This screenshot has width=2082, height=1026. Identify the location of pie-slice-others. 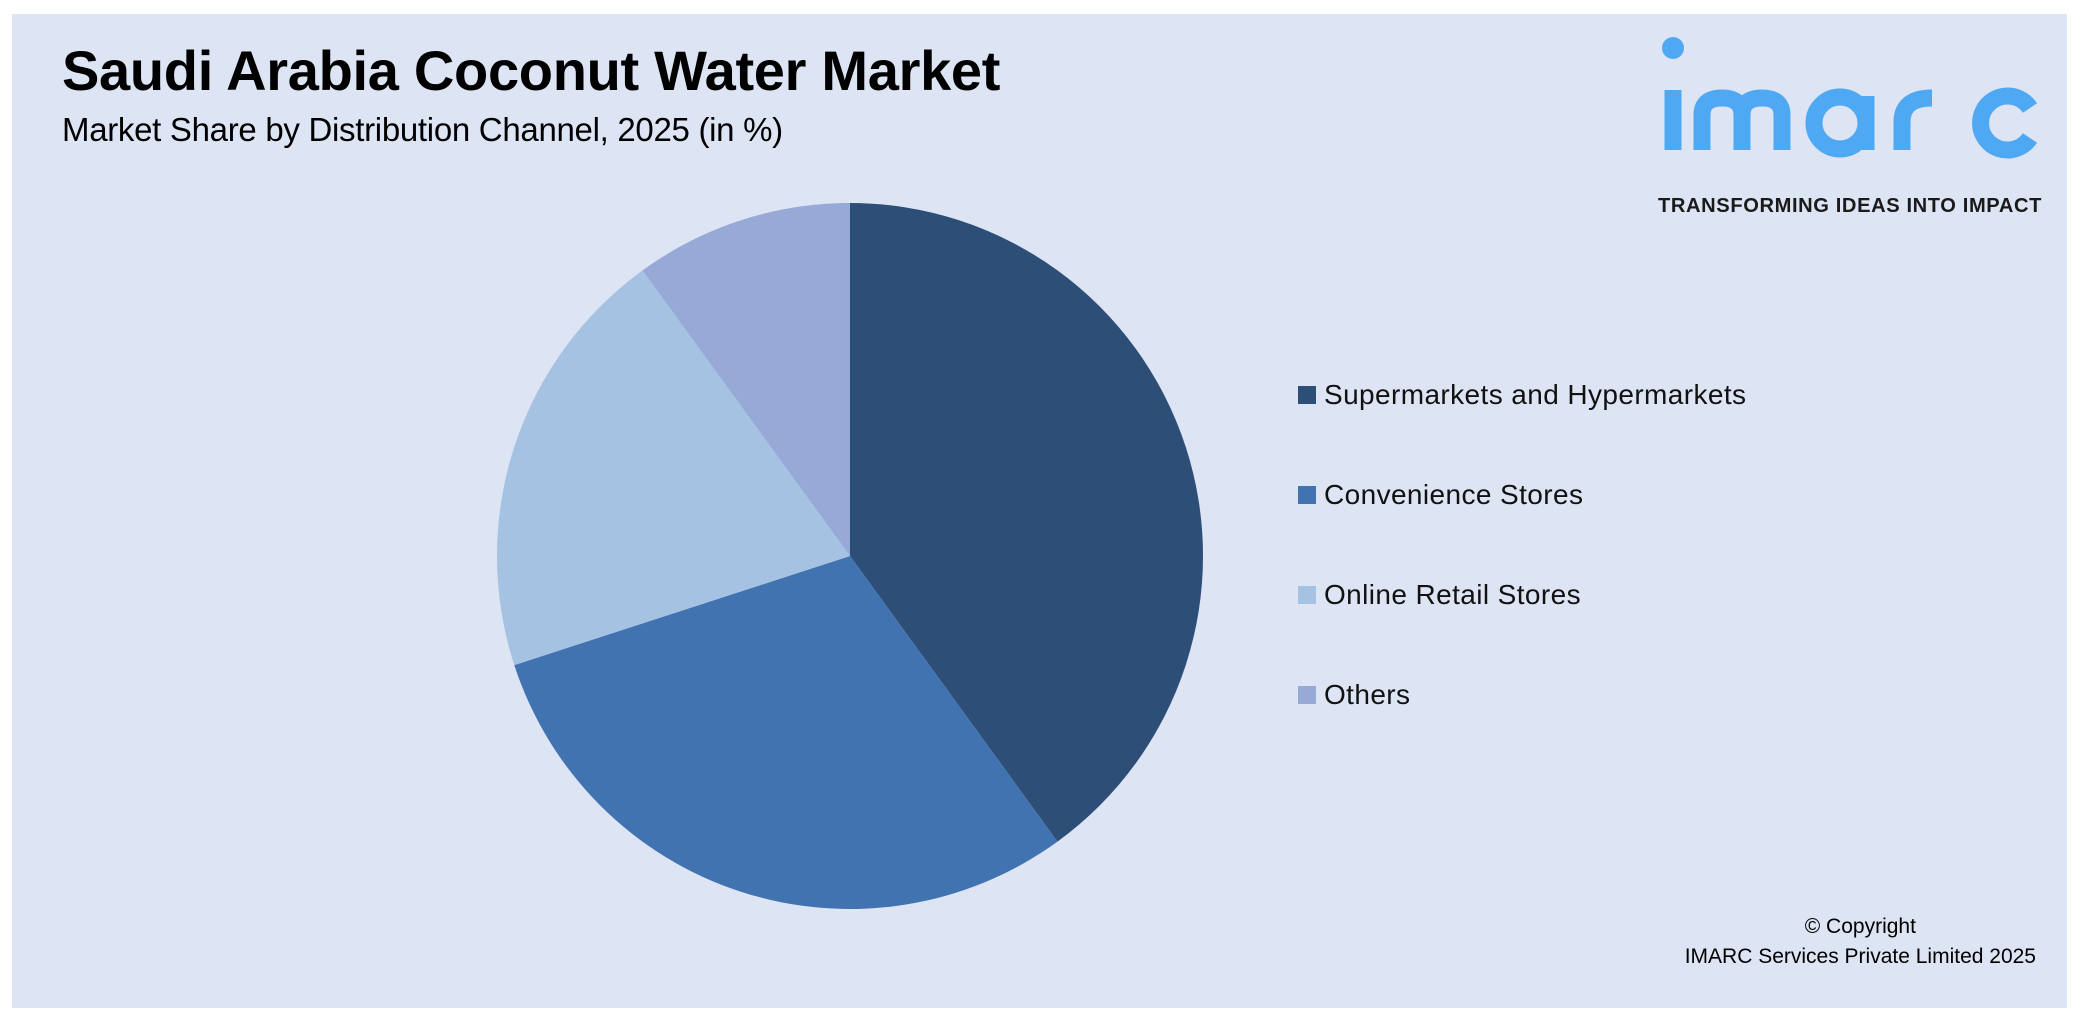
(746, 379).